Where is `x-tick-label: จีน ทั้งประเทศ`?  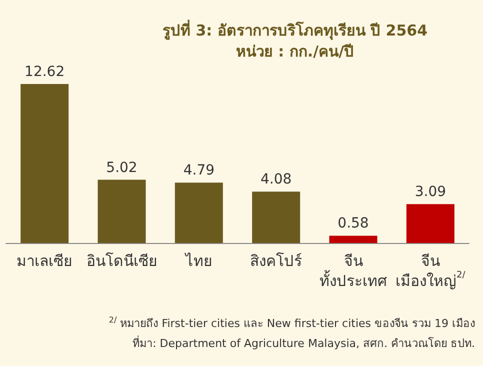 x-tick-label: จีน ทั้งประเทศ is located at coordinates (353, 271).